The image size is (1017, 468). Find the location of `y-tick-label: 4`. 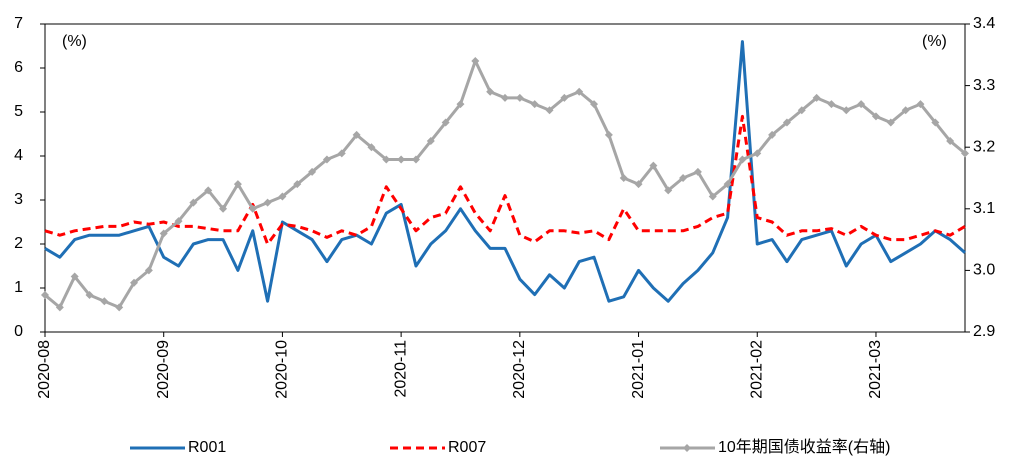

y-tick-label: 4 is located at coordinates (18, 155).